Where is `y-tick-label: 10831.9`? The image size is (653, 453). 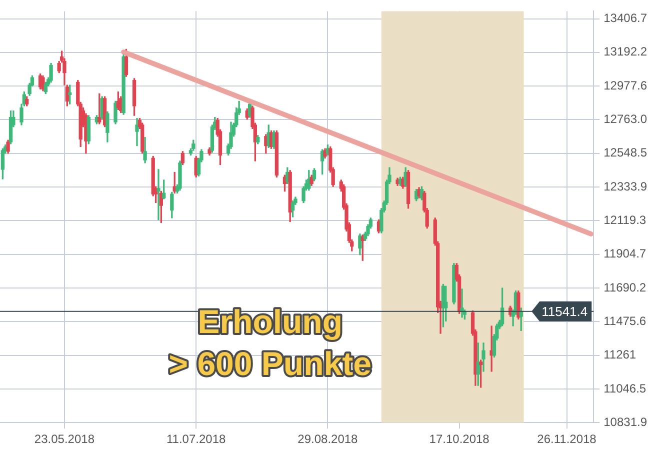
y-tick-label: 10831.9 is located at coordinates (626, 421).